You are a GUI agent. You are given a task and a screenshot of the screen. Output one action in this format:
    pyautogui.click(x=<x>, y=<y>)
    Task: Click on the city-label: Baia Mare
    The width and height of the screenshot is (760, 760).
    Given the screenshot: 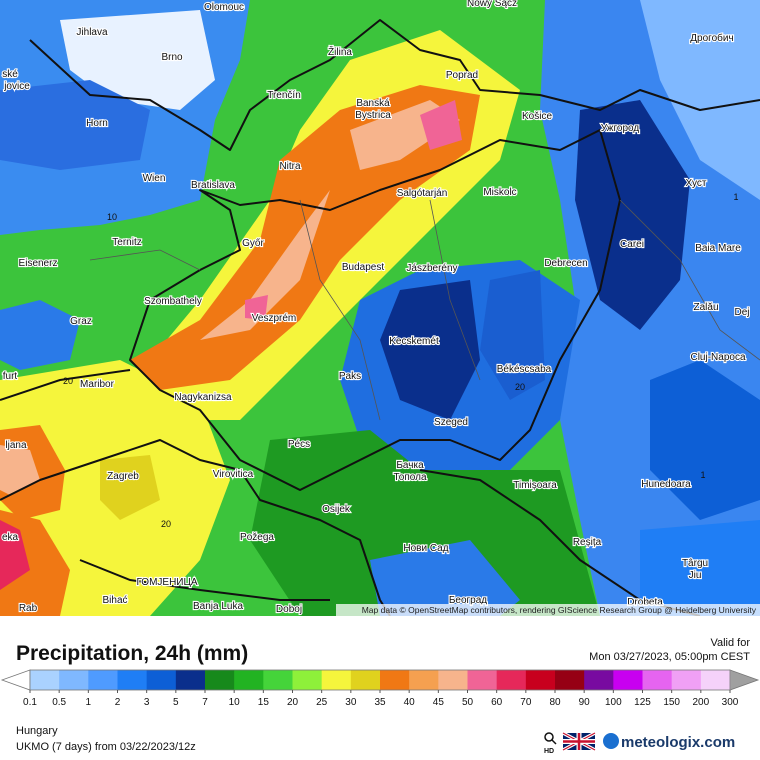 What is the action you would take?
    pyautogui.click(x=718, y=248)
    